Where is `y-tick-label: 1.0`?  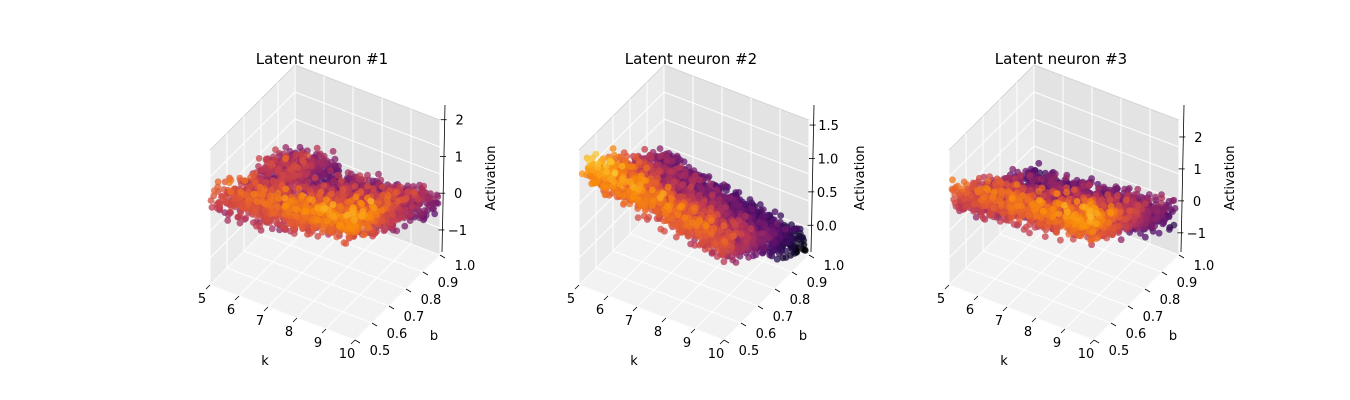 y-tick-label: 1.0 is located at coordinates (465, 266).